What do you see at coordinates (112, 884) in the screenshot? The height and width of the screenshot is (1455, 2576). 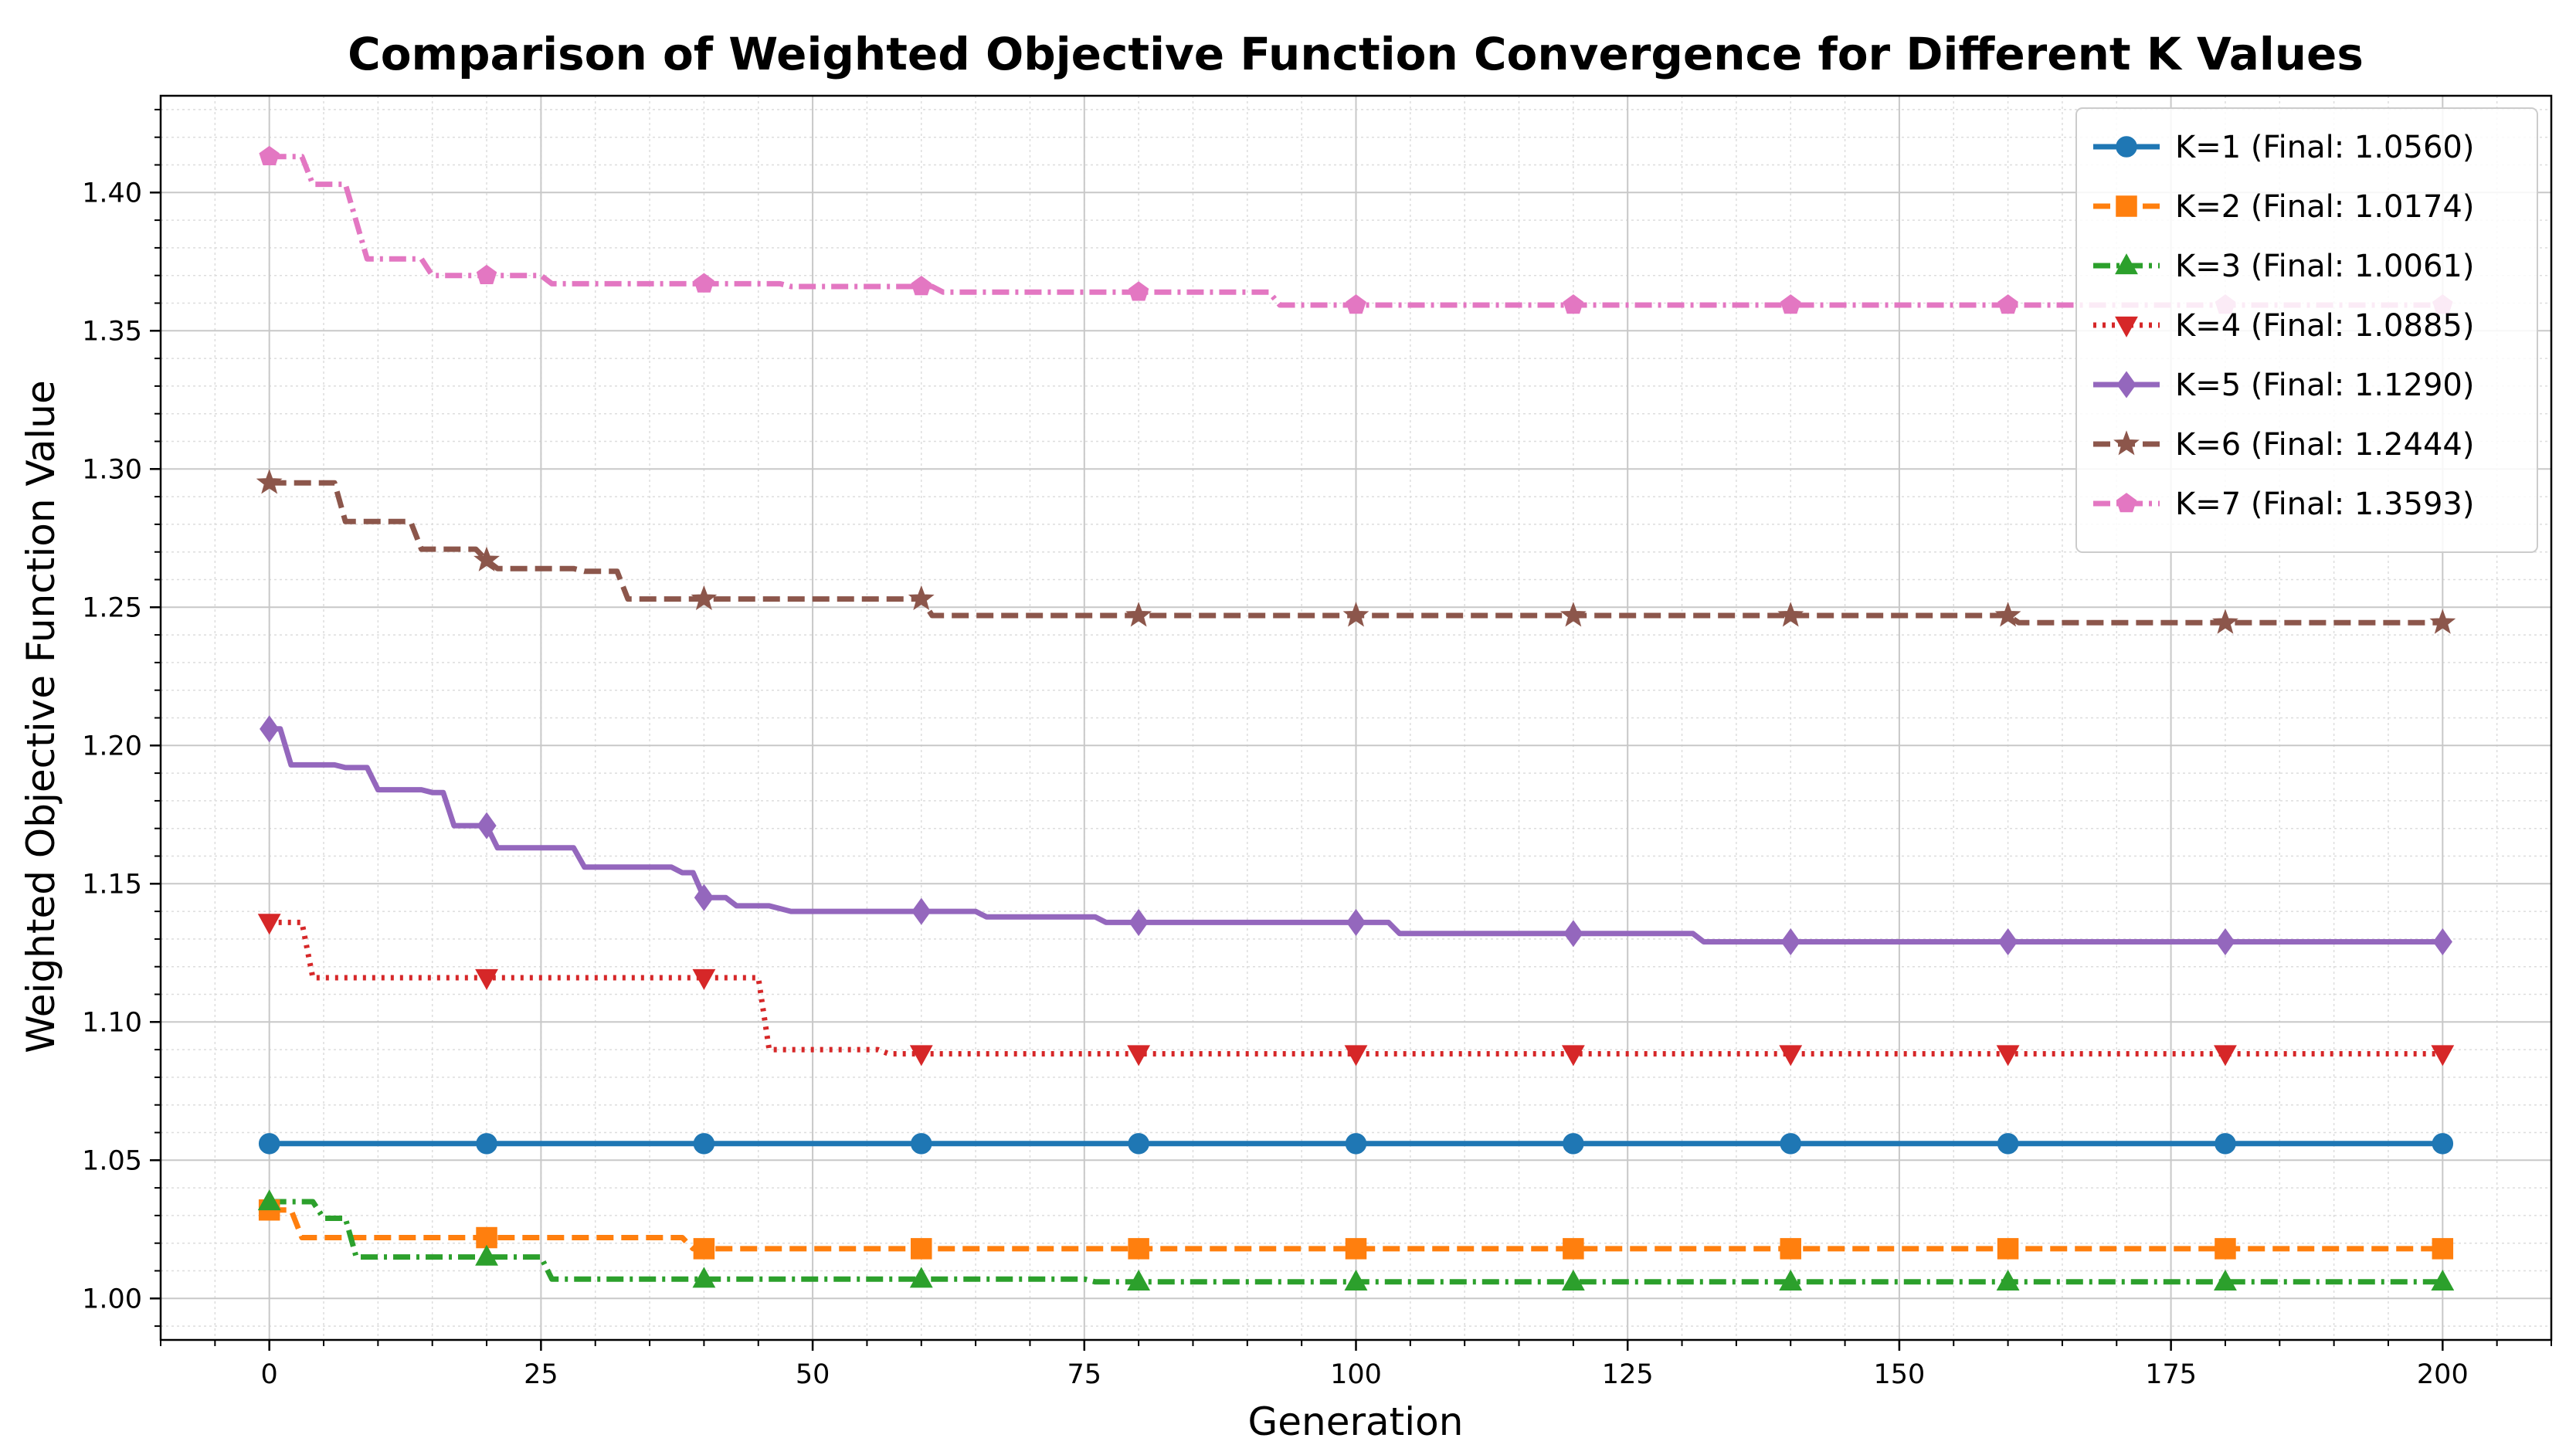 I see `y-tick-label: 1.15` at bounding box center [112, 884].